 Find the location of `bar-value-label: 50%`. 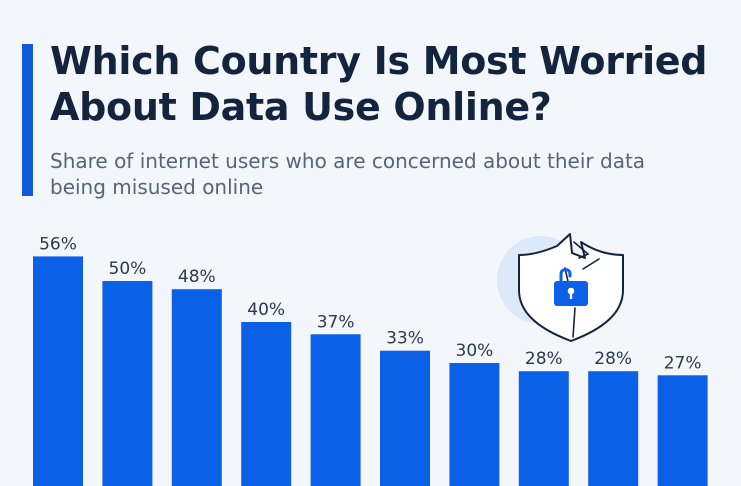

bar-value-label: 50% is located at coordinates (128, 269).